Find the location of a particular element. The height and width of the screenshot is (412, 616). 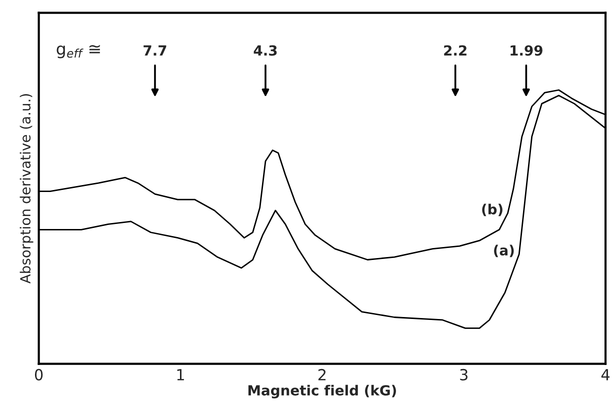

series-label: (b) is located at coordinates (492, 210).